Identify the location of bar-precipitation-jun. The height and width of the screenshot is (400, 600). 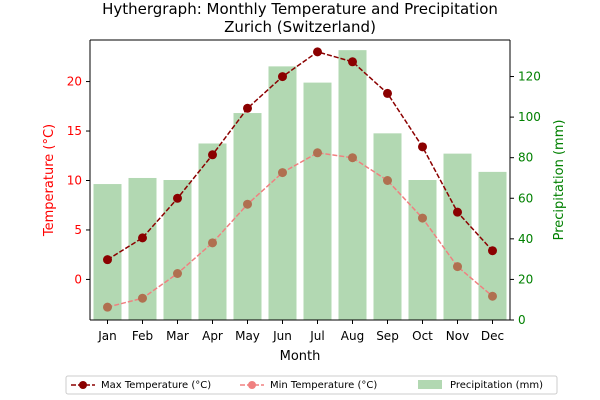
(282, 193).